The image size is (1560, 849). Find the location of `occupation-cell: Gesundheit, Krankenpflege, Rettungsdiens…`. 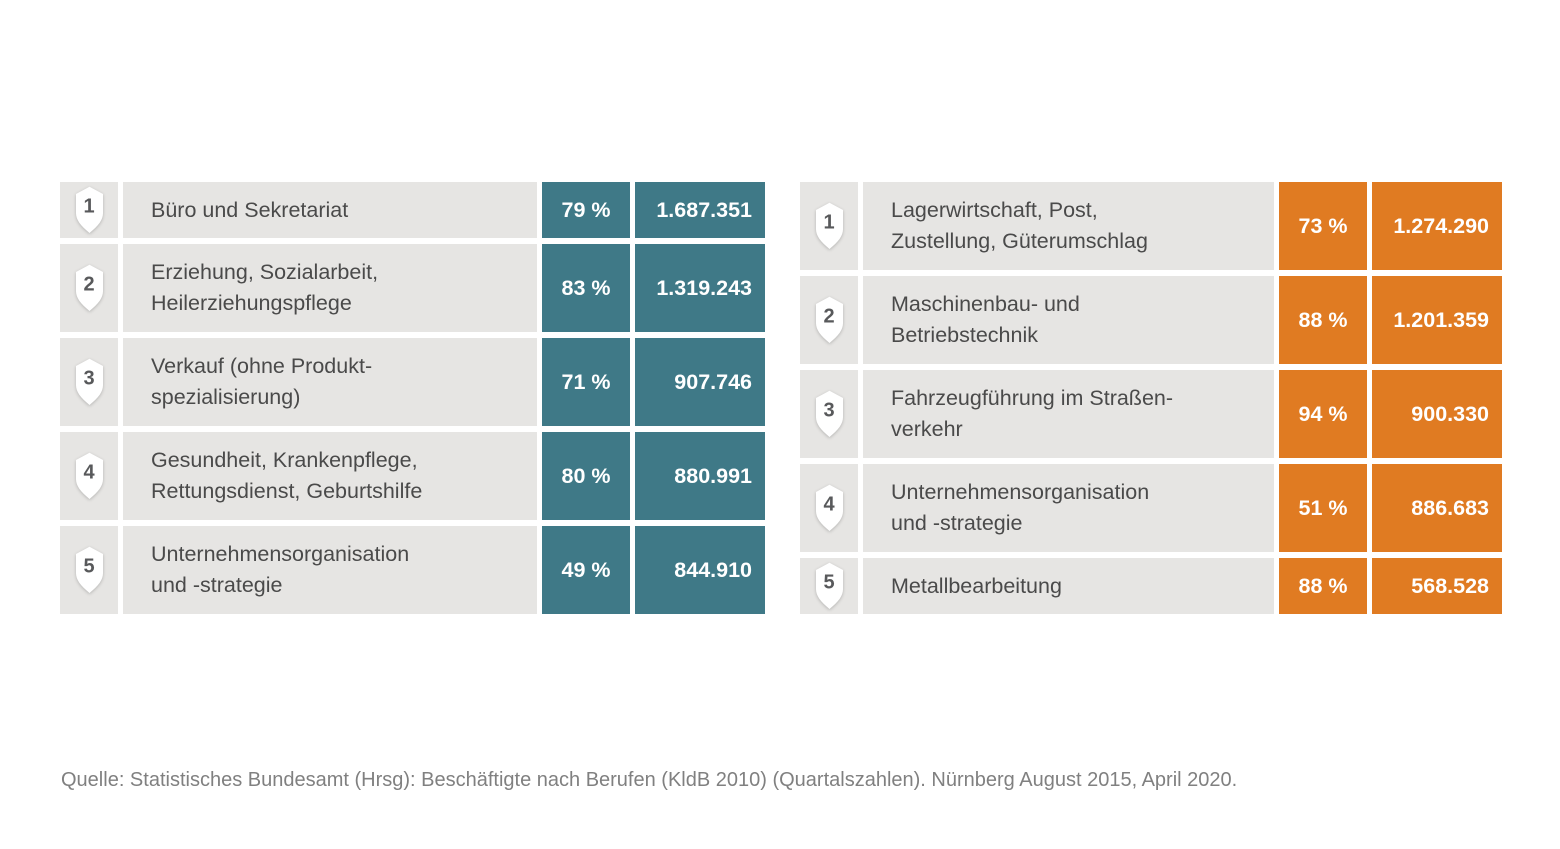

occupation-cell: Gesundheit, Krankenpflege, Rettungsdiens… is located at coordinates (330, 476).